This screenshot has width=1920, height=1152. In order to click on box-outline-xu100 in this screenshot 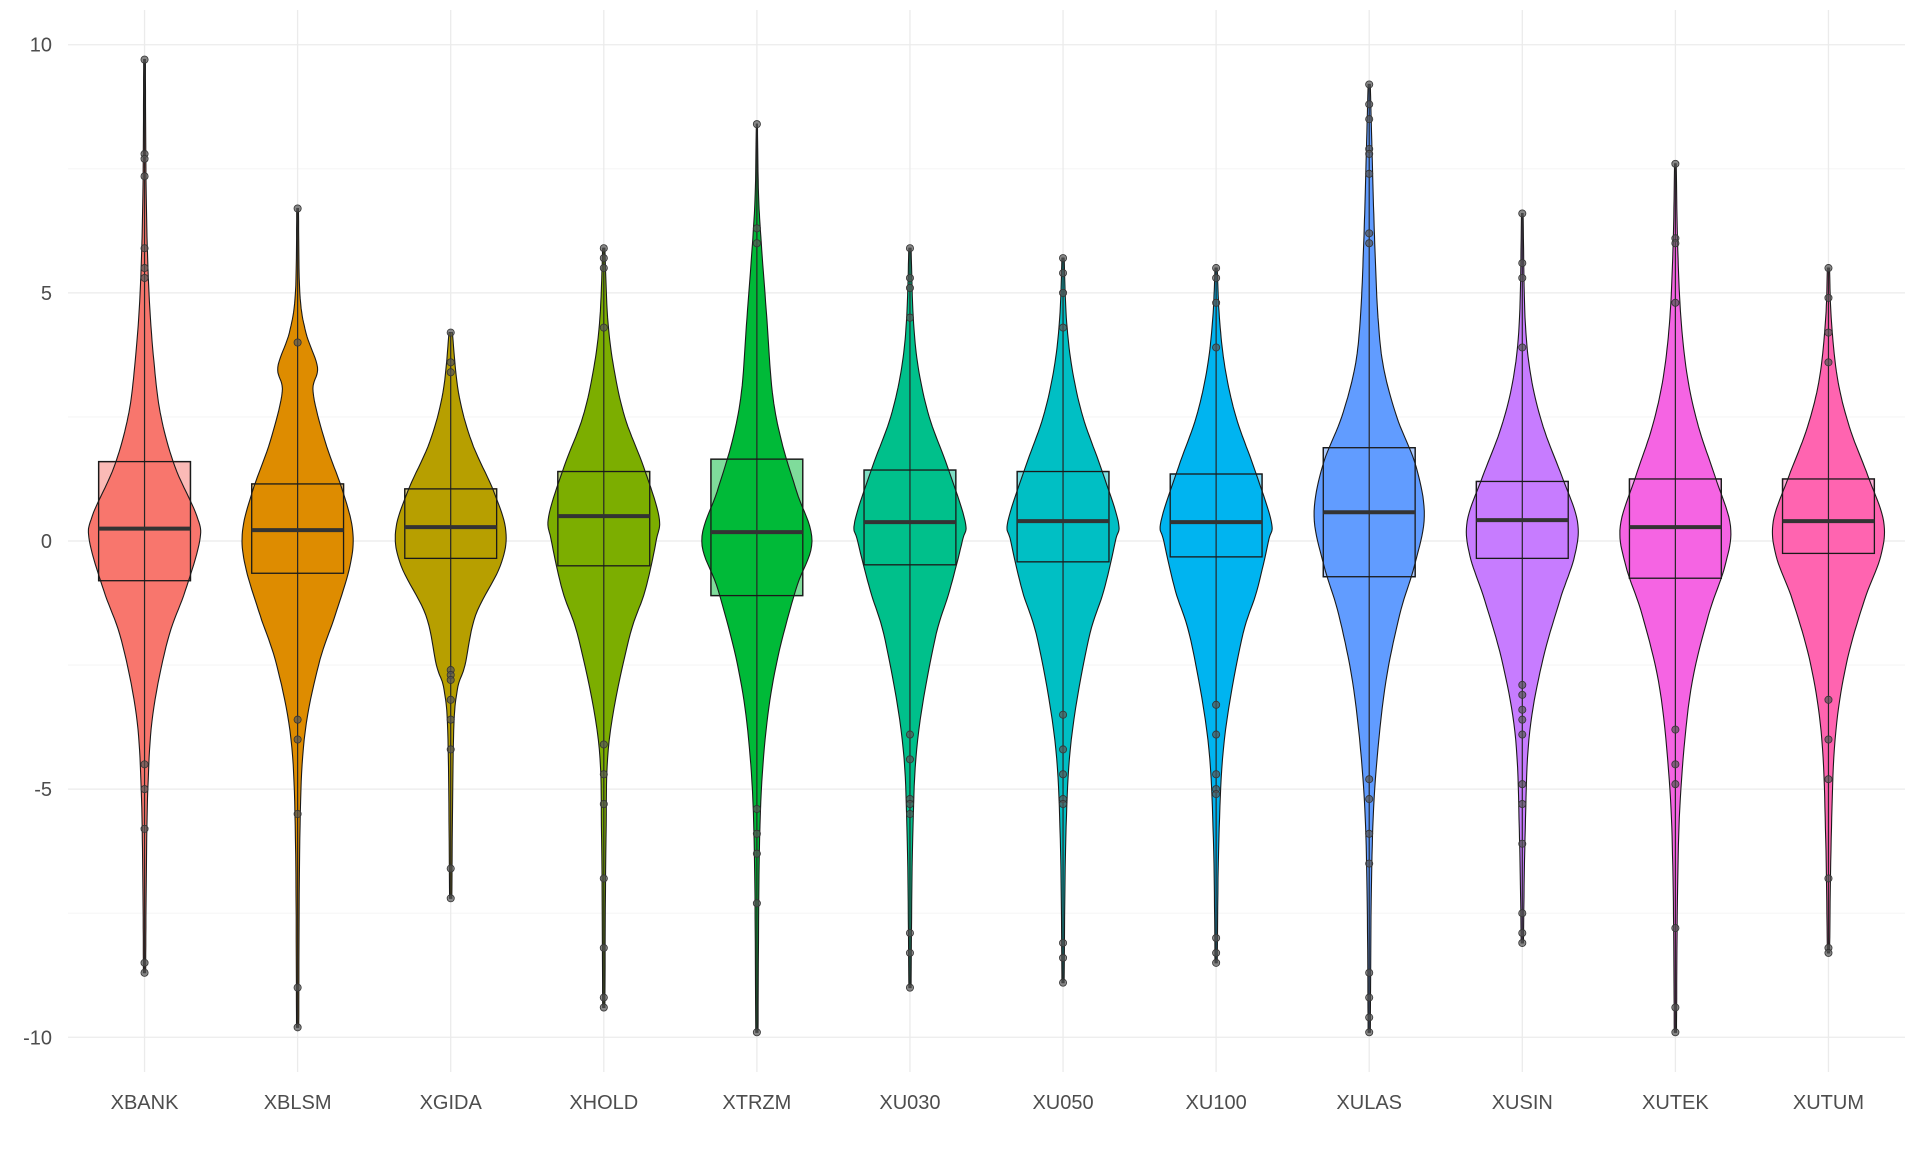, I will do `click(1216, 515)`.